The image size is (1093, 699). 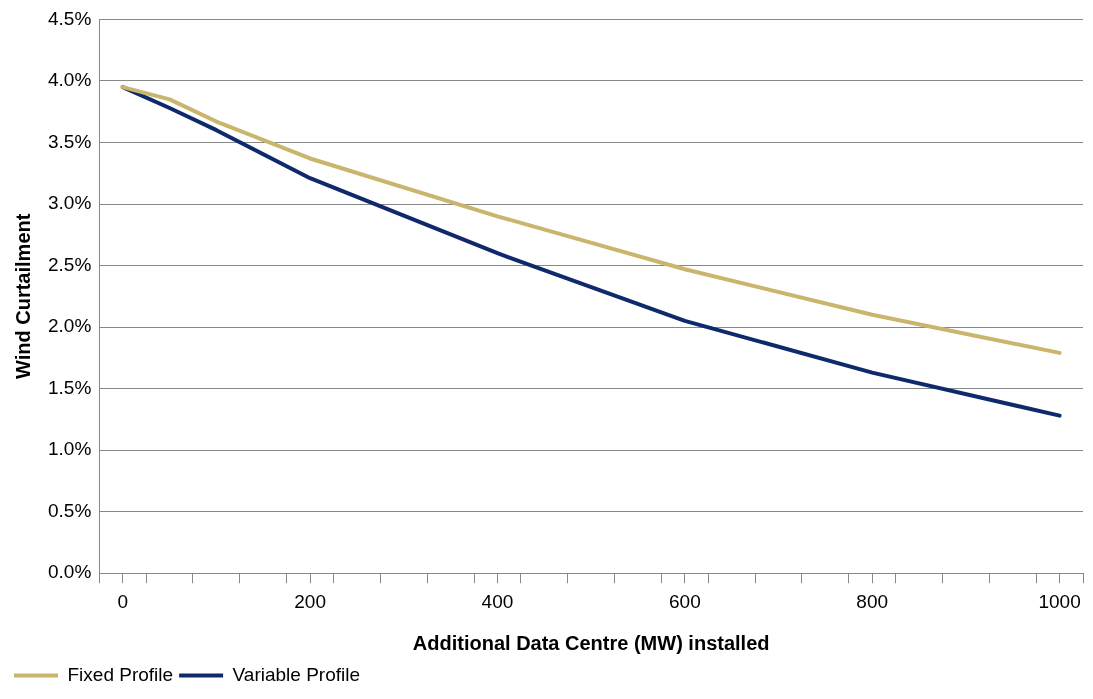 I want to click on x-tick-label: 600, so click(x=684, y=601).